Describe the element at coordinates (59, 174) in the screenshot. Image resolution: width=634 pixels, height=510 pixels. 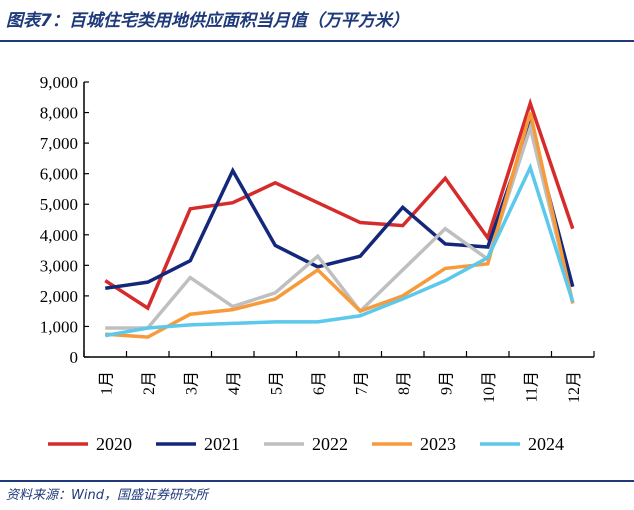
I see `y-tick-label: 6,000` at that location.